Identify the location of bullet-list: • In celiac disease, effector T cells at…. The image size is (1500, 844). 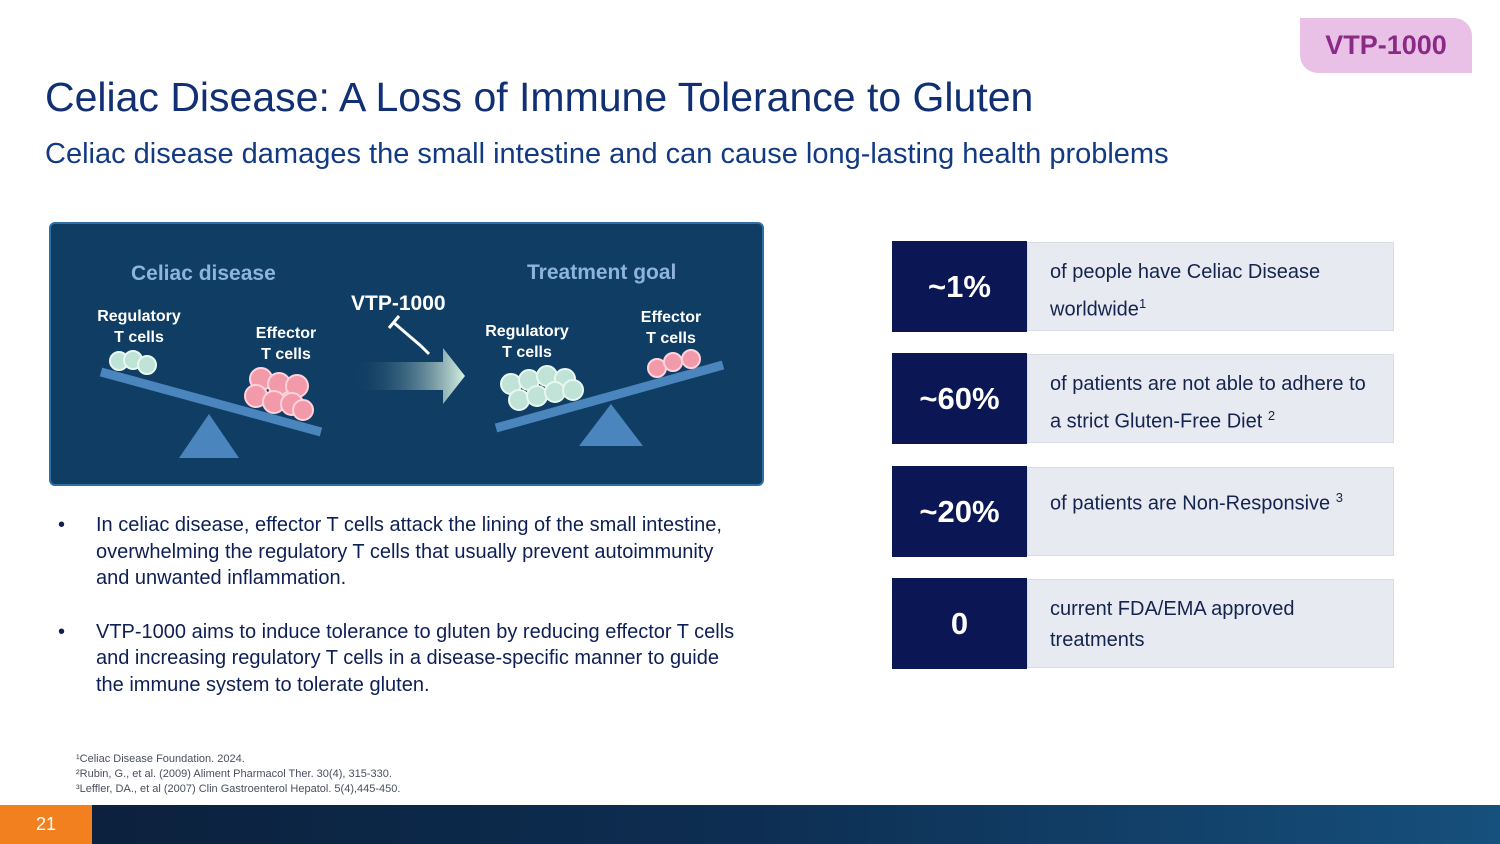
(403, 618).